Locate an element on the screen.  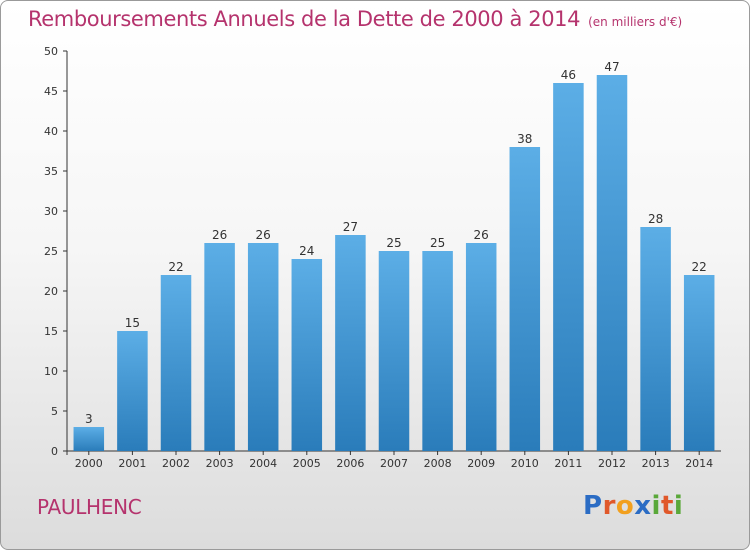
y-tick-label: 25 is located at coordinates (51, 251).